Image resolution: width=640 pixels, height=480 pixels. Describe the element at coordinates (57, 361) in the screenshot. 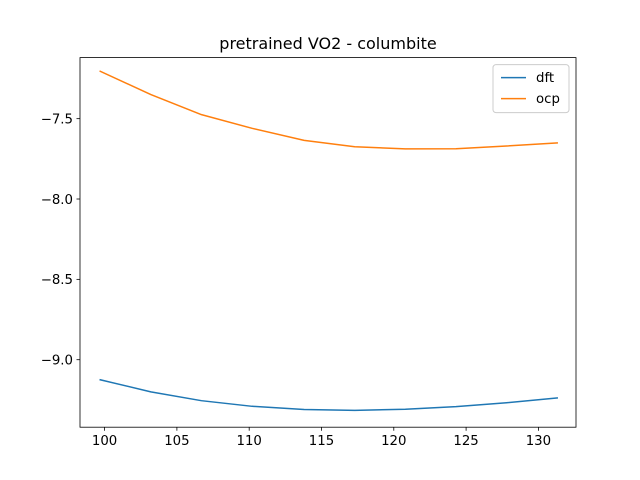

I see `y-tick-label: −9.0` at that location.